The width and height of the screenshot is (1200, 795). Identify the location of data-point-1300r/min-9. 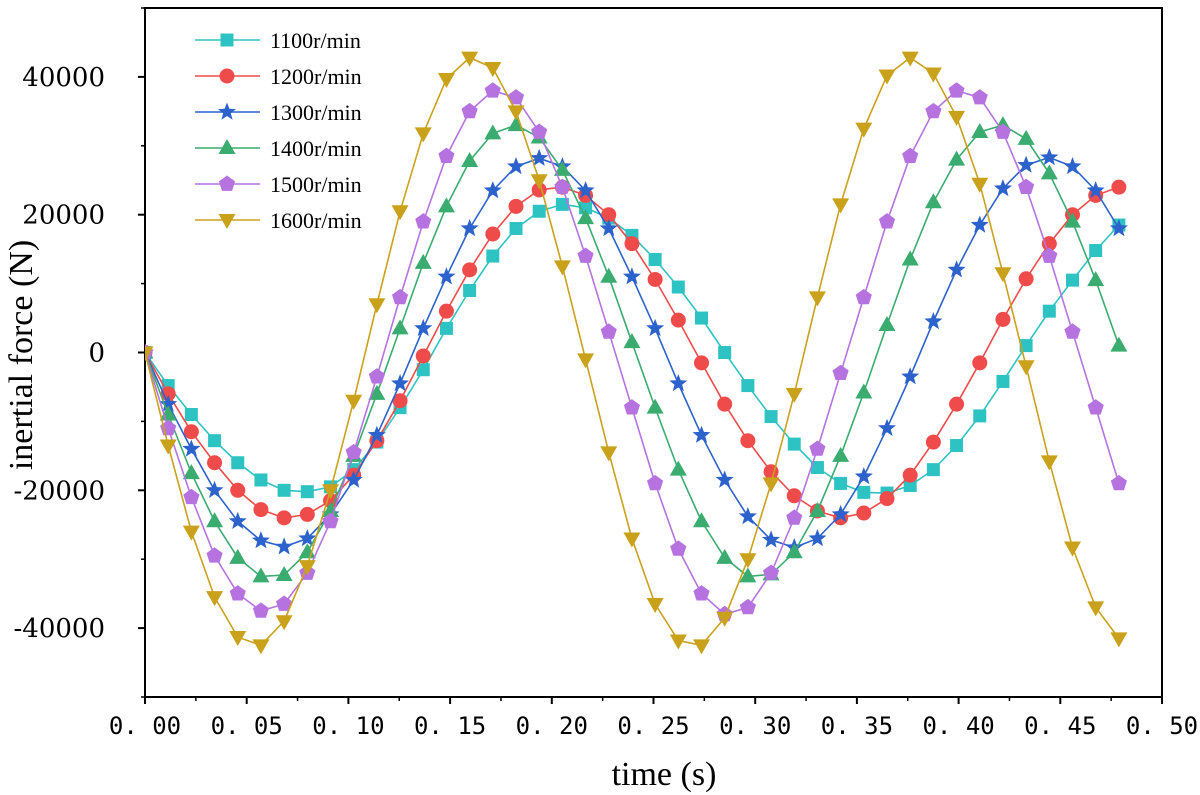
(353, 479).